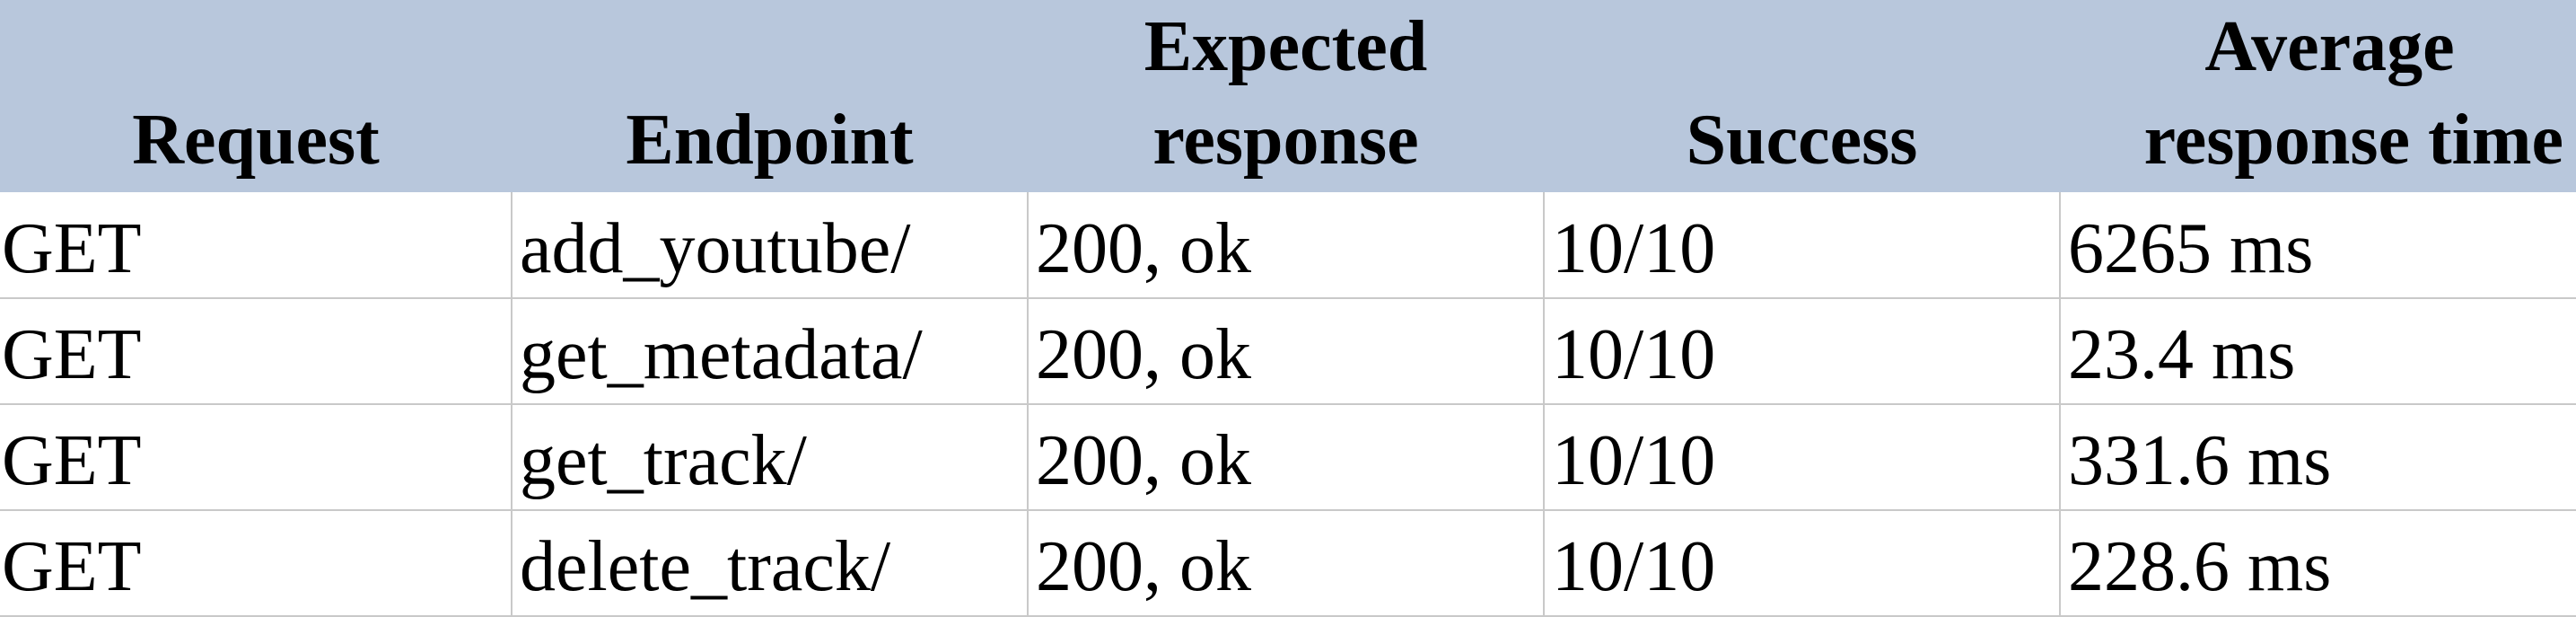  I want to click on cell-endpoint: get_track/, so click(770, 457).